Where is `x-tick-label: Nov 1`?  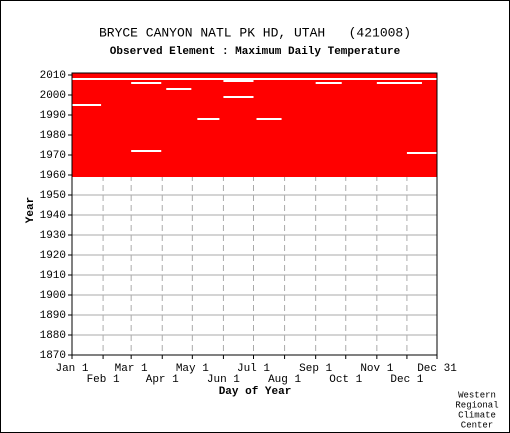
x-tick-label: Nov 1 is located at coordinates (376, 369).